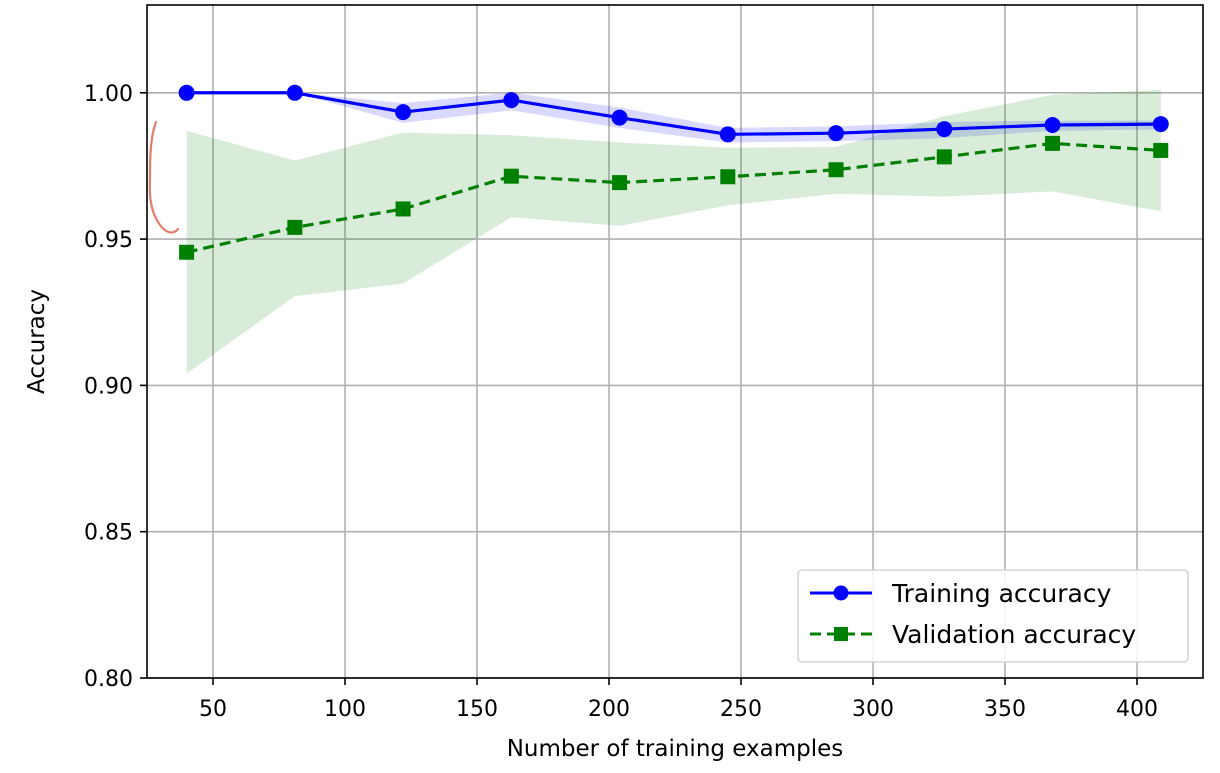 The width and height of the screenshot is (1220, 773). I want to click on legend-label-training: Training accuracy, so click(1001, 593).